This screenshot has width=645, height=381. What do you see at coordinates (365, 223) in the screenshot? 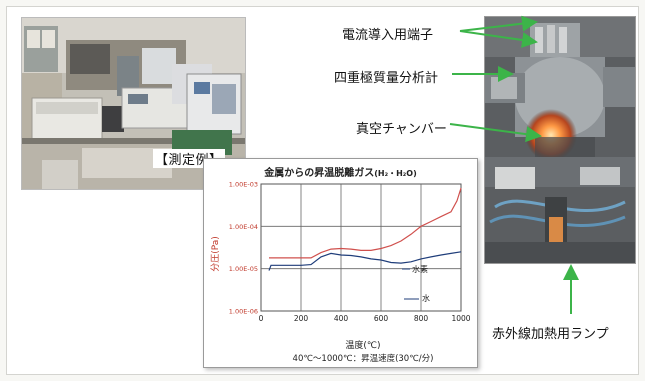
I see `series-line-h2` at bounding box center [365, 223].